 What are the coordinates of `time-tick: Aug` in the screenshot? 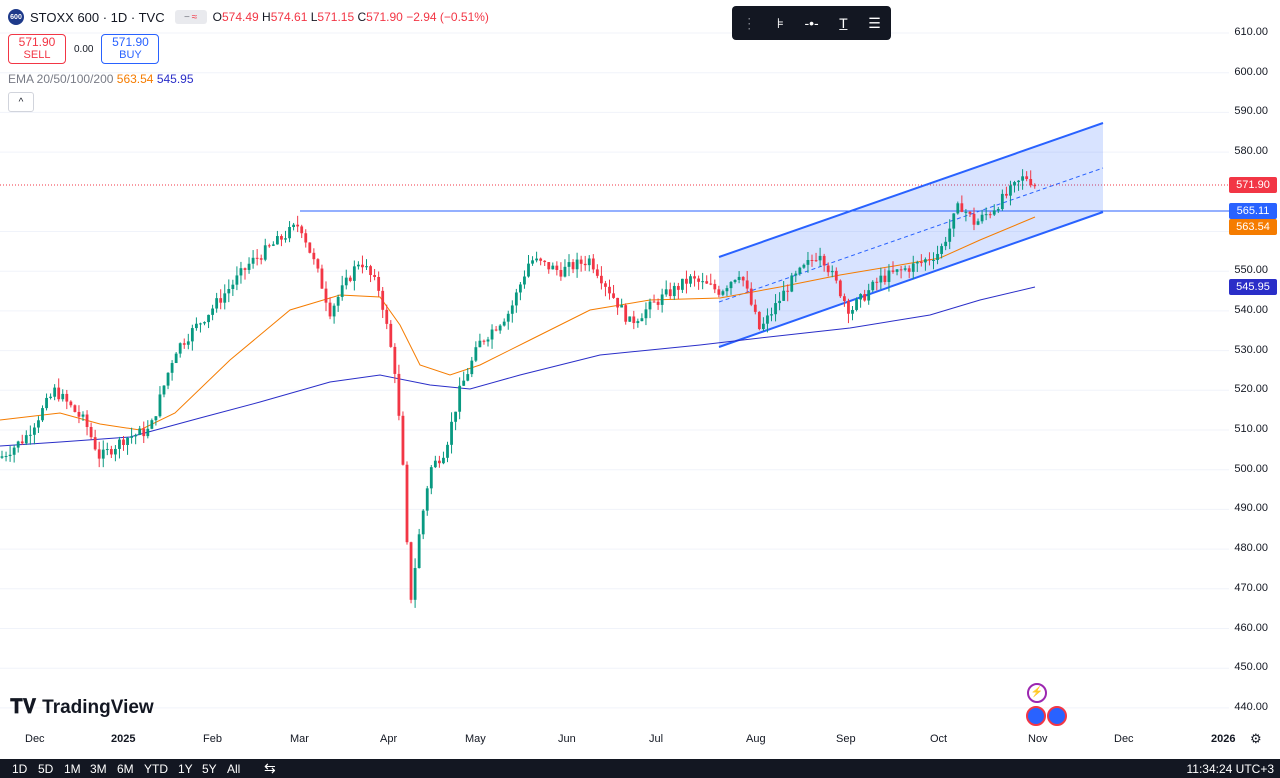 It's located at (756, 739).